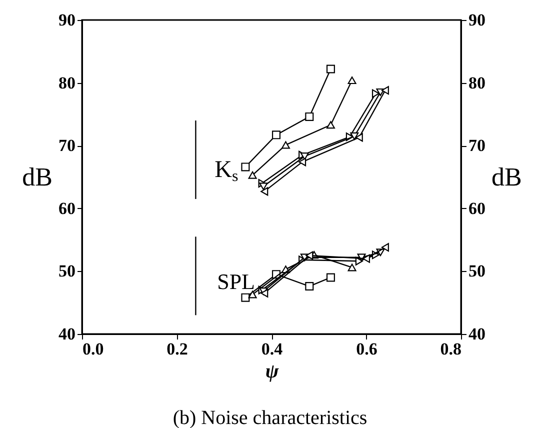 The image size is (540, 428). I want to click on y-tick-label: 90, so click(67, 20).